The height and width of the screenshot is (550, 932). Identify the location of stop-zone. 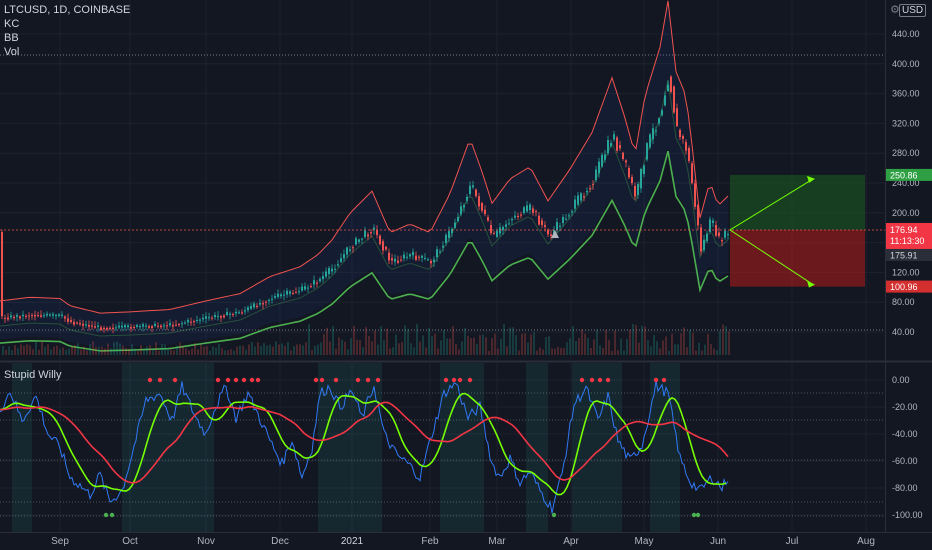
(797, 258).